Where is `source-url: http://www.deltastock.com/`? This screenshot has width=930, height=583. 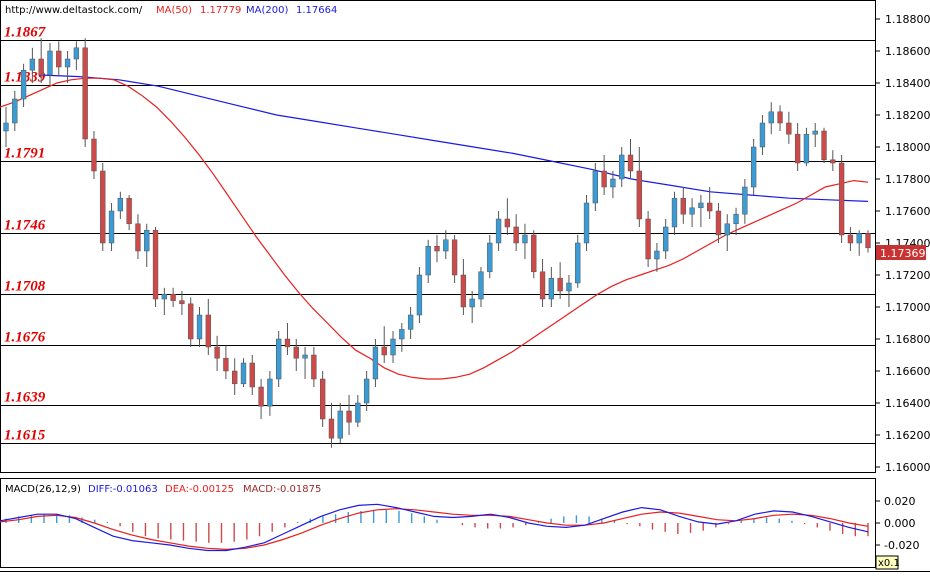
source-url: http://www.deltastock.com/ is located at coordinates (74, 10).